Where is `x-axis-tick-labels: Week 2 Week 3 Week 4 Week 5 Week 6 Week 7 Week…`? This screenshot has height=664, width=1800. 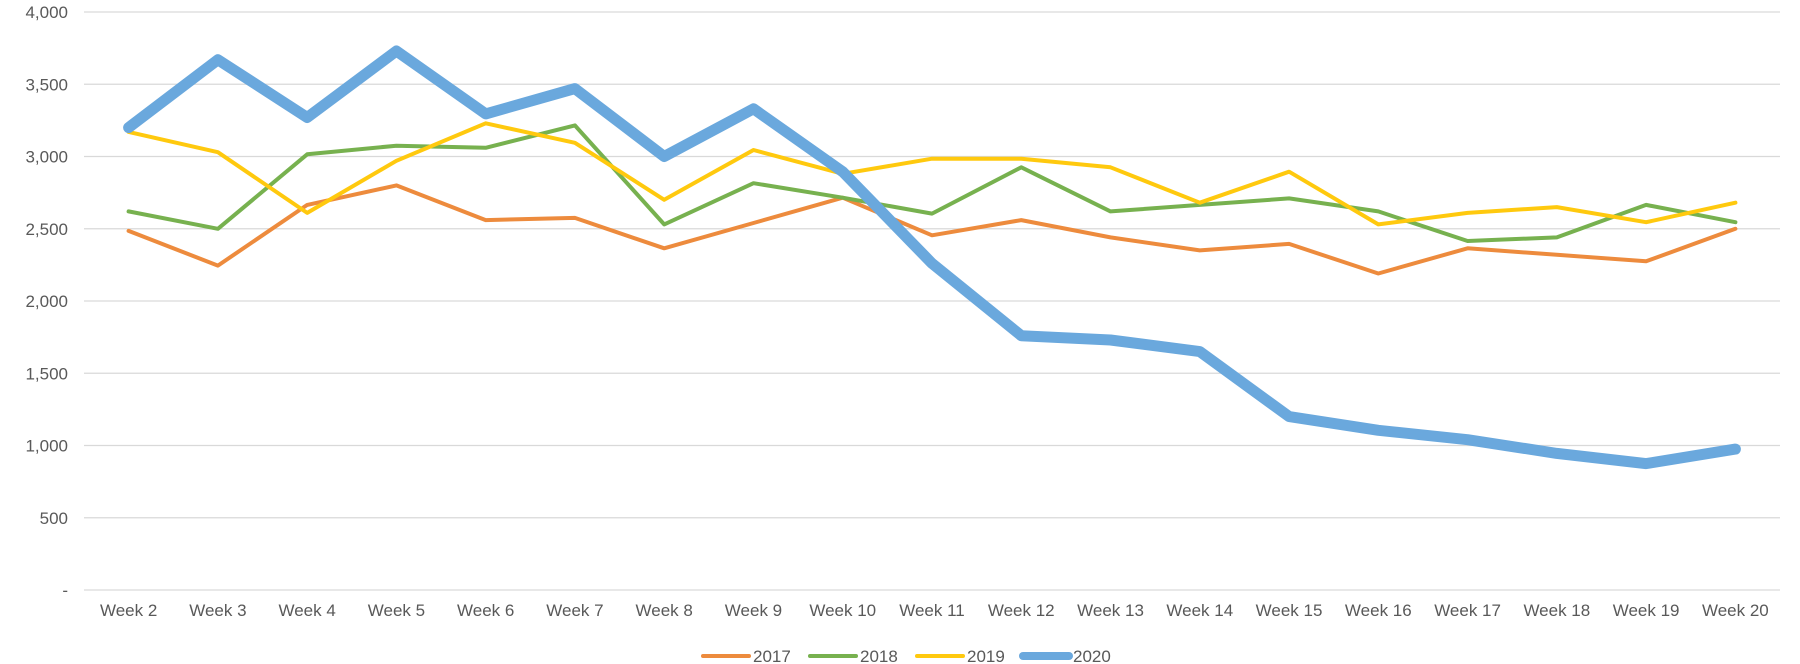 x-axis-tick-labels: Week 2 Week 3 Week 4 Week 5 Week 6 Week 7 Week… is located at coordinates (934, 610).